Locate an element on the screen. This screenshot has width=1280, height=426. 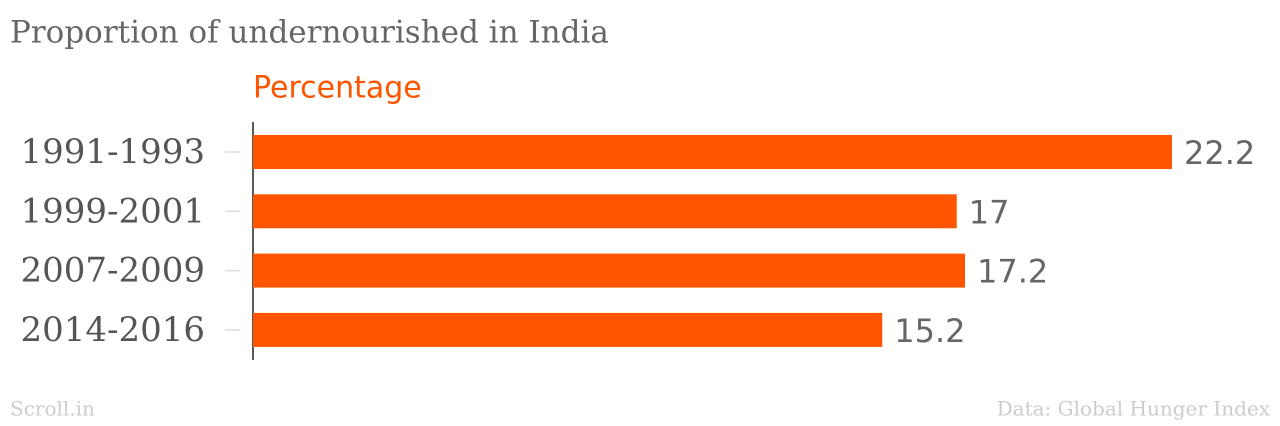
credit: Scroll.in is located at coordinates (52, 409).